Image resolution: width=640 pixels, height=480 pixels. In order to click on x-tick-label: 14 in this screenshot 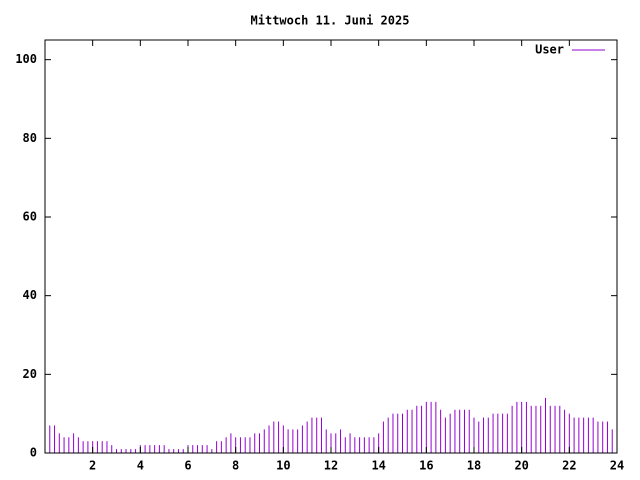, I will do `click(378, 466)`.